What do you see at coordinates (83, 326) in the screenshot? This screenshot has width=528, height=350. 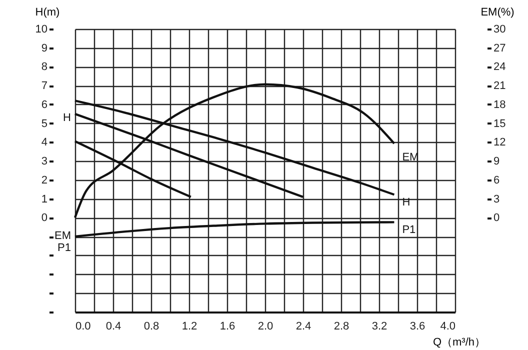 I see `x-tick-label: 0.0` at bounding box center [83, 326].